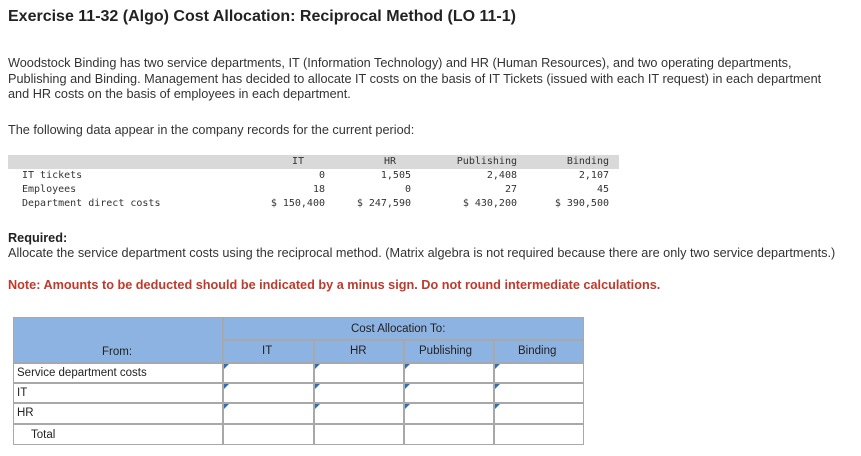 The image size is (861, 456). What do you see at coordinates (82, 373) in the screenshot?
I see `row-label: Service department costs` at bounding box center [82, 373].